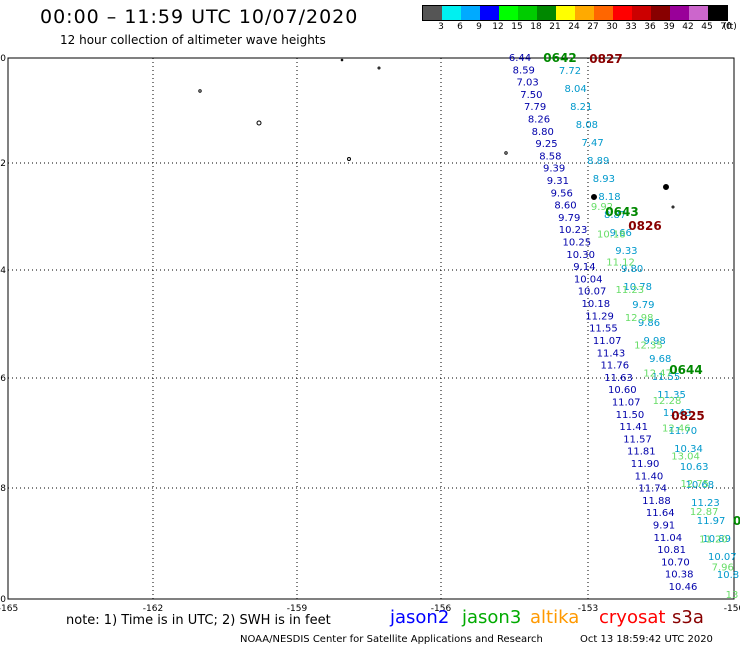  Describe the element at coordinates (671, 550) in the screenshot. I see `swh-value-label: 10.81` at that location.